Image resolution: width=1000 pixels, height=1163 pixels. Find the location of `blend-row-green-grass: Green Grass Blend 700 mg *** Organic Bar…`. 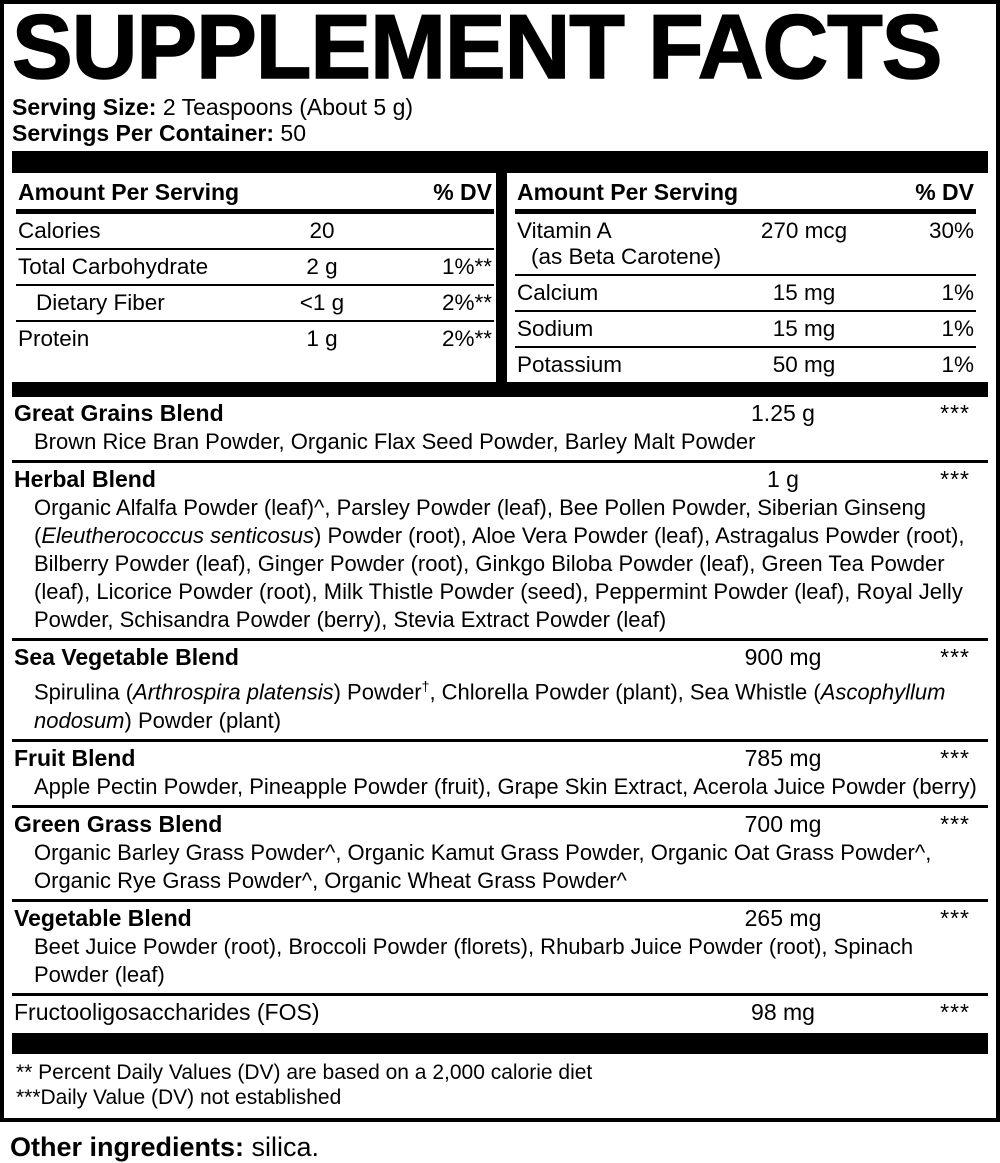

blend-row-green-grass: Green Grass Blend 700 mg *** Organic Bar… is located at coordinates (500, 855).